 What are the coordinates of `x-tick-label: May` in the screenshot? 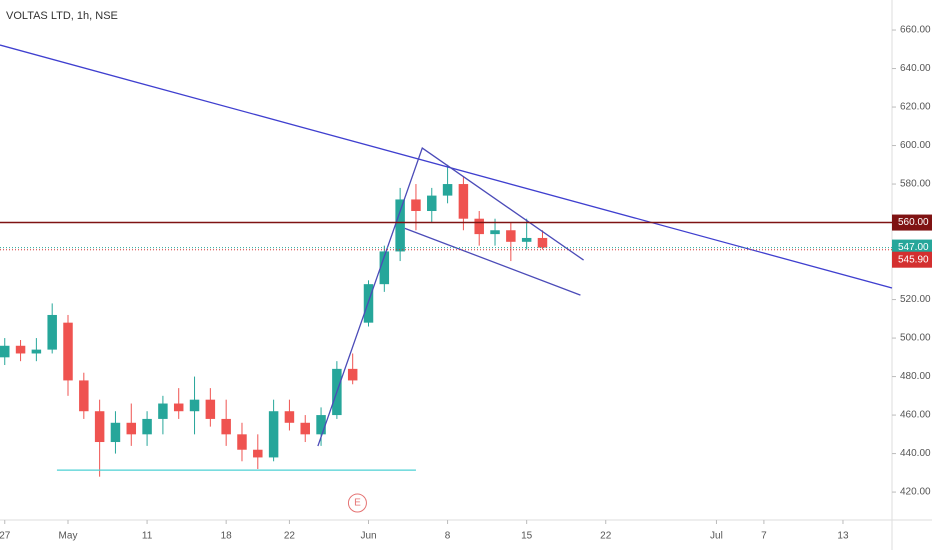 It's located at (68, 536).